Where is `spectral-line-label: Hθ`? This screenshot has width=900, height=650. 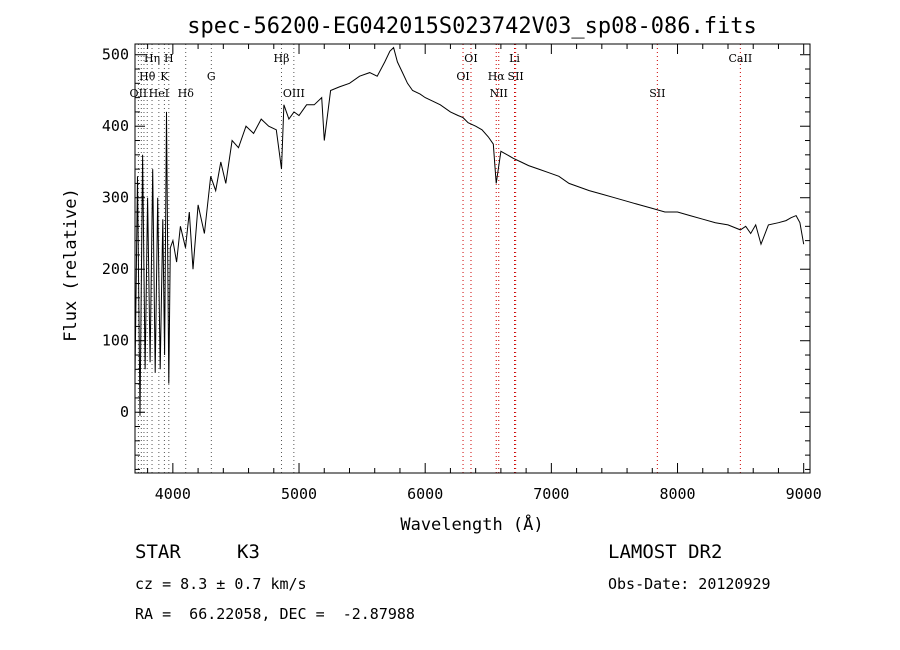 spectral-line-label: Hθ is located at coordinates (147, 76).